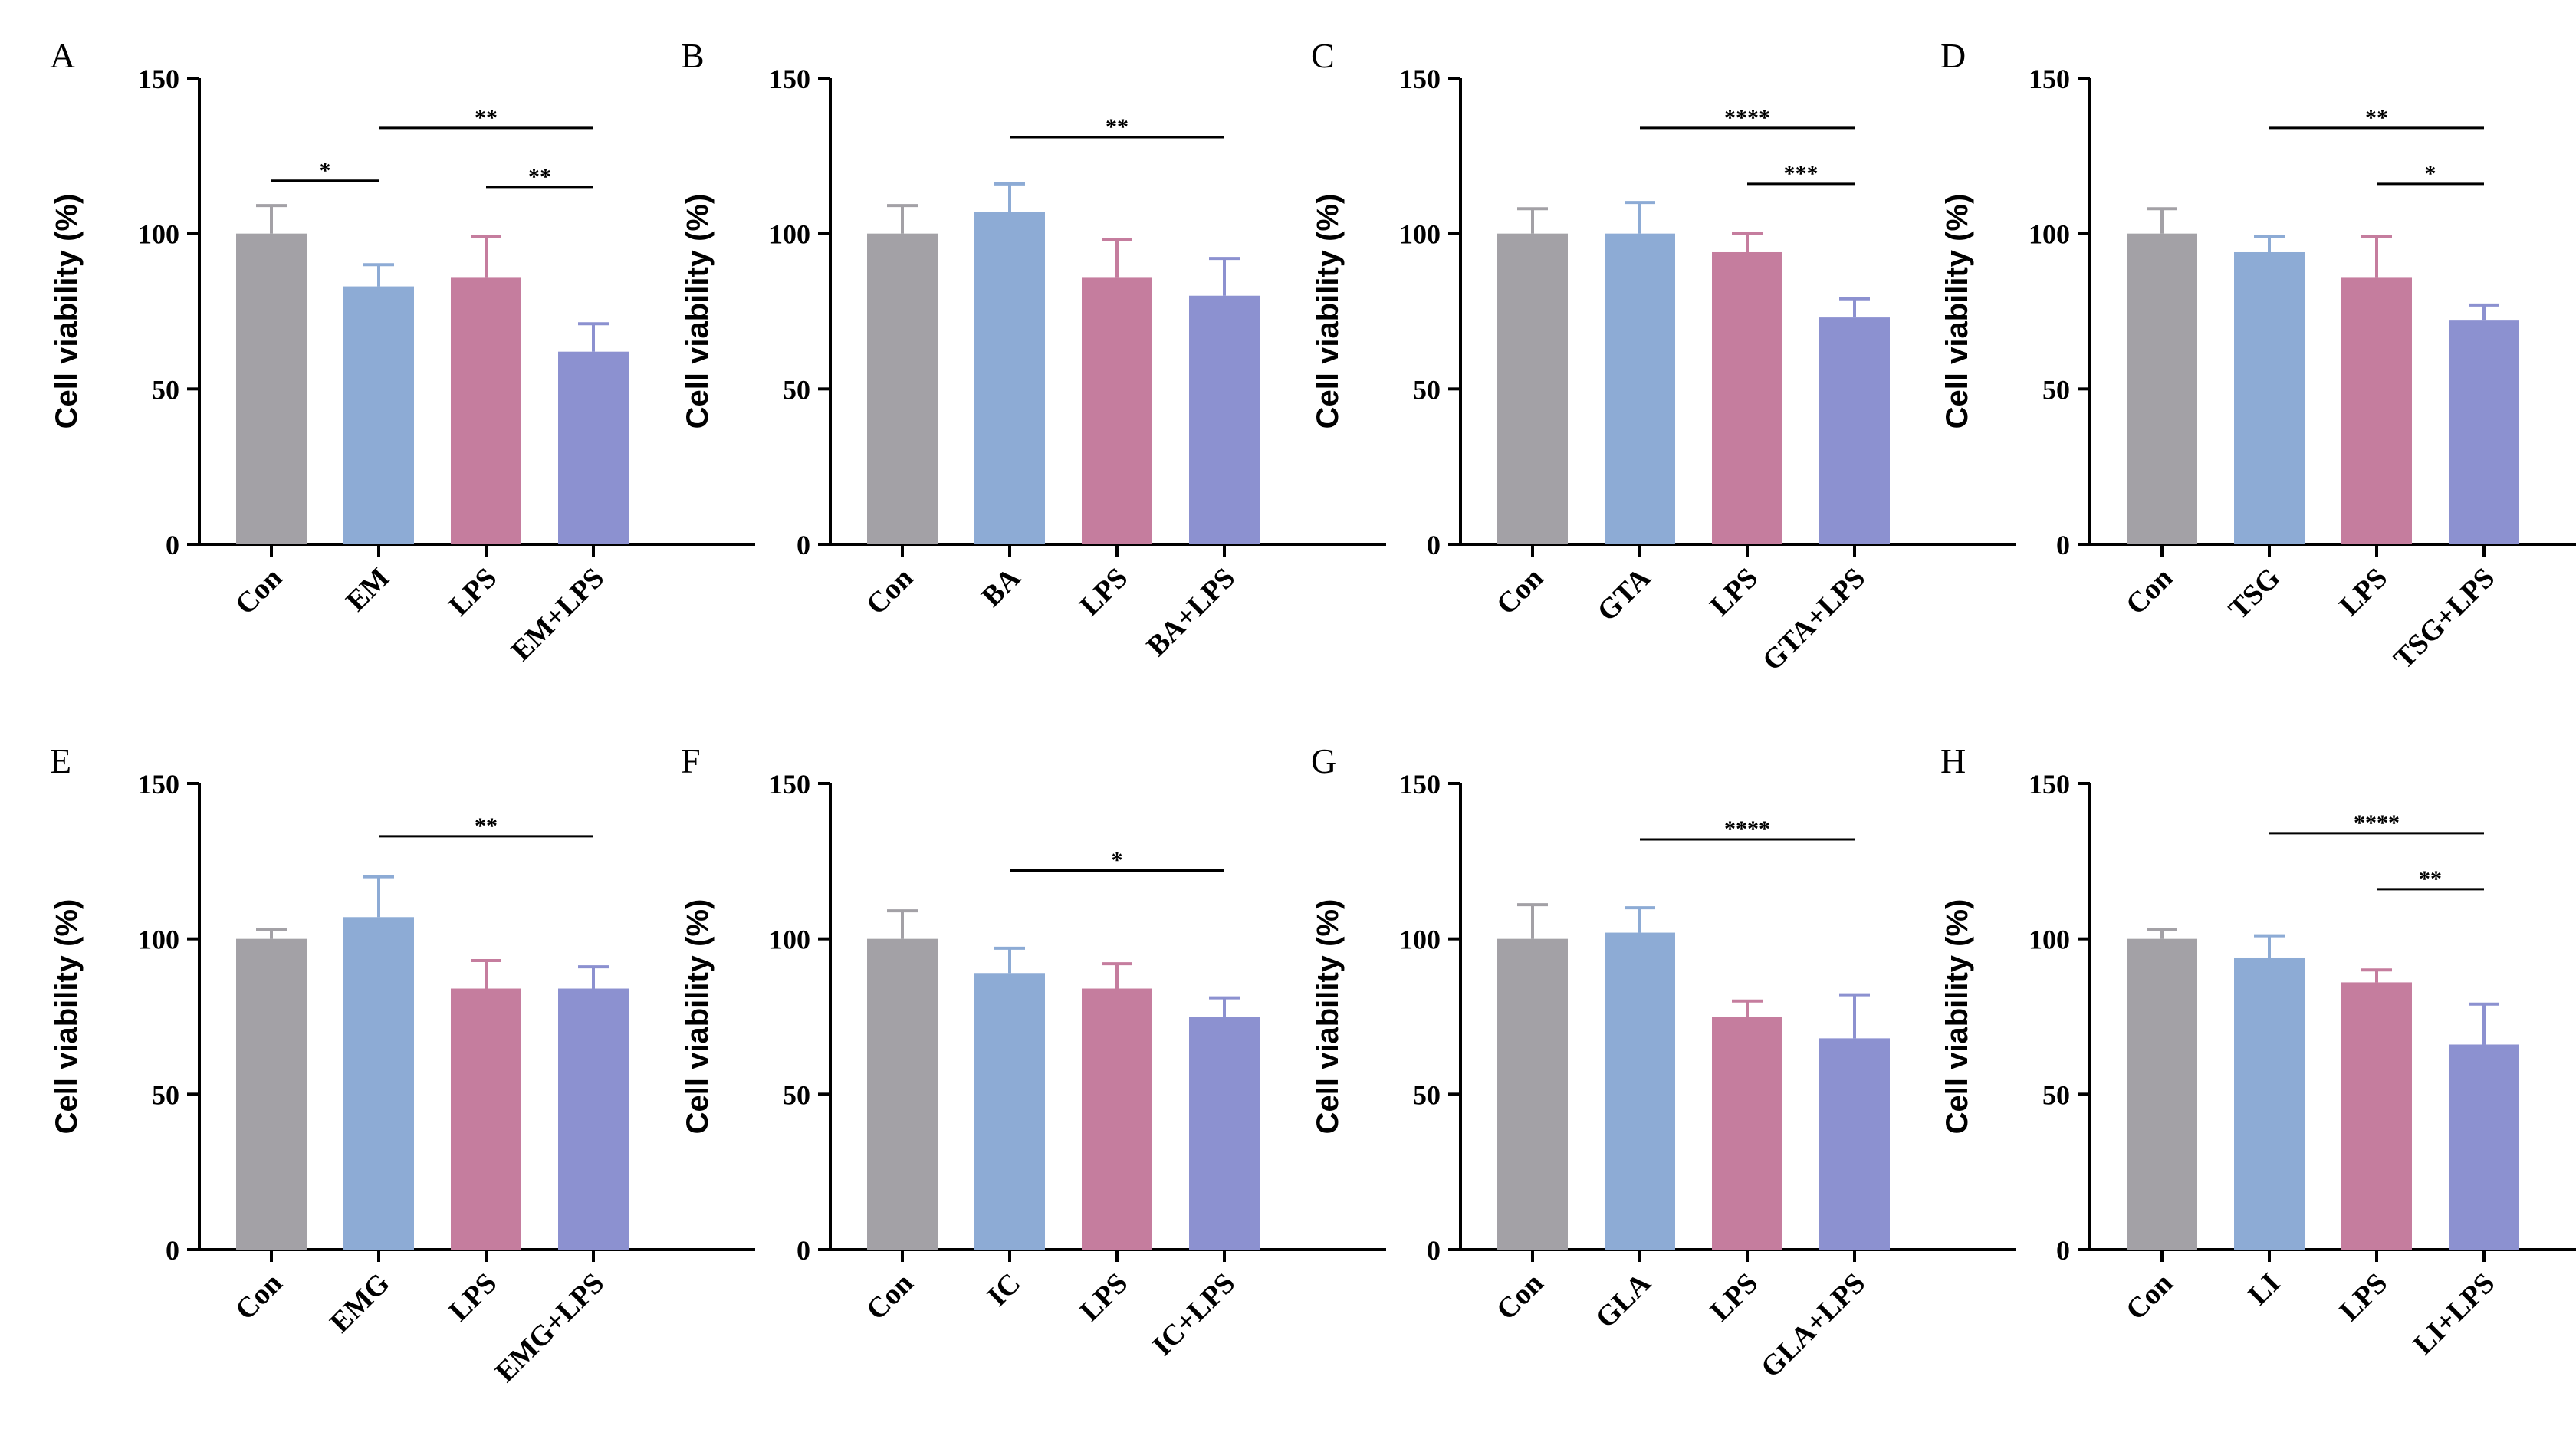  Describe the element at coordinates (360, 1303) in the screenshot. I see `x-tick-label: EMG` at that location.